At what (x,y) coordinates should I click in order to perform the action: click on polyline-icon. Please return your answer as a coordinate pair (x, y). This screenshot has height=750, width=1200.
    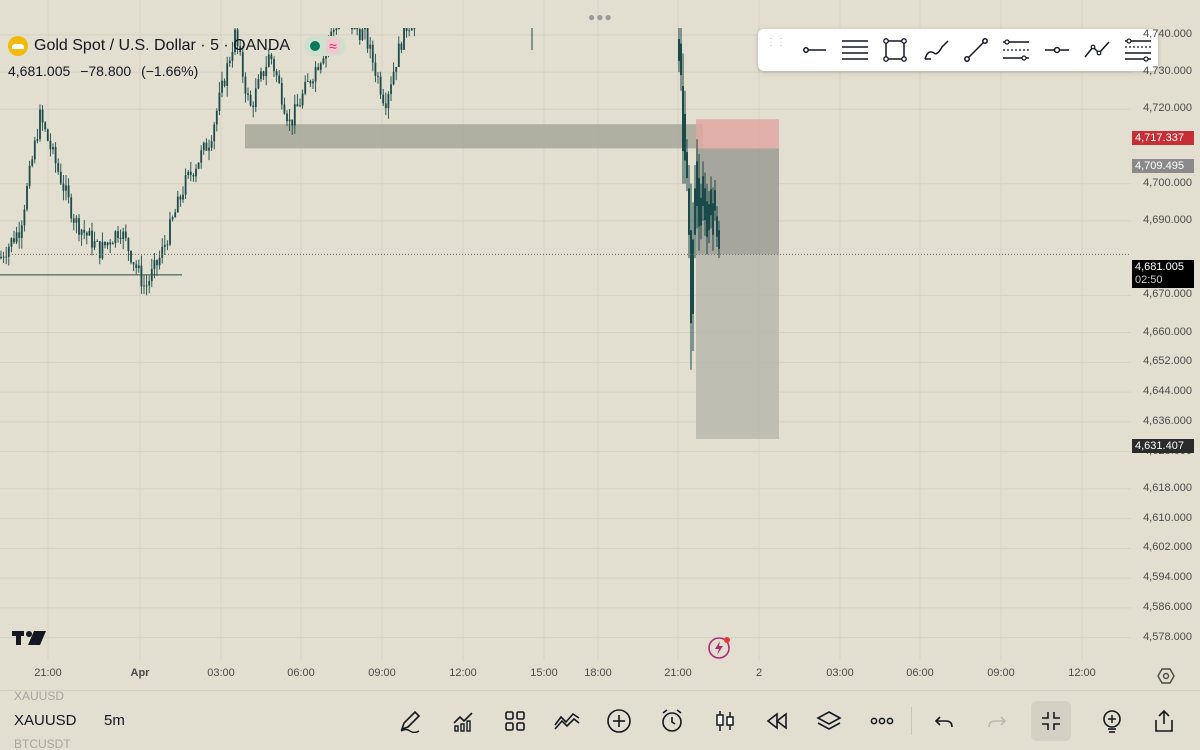
    Looking at the image, I should click on (1097, 50).